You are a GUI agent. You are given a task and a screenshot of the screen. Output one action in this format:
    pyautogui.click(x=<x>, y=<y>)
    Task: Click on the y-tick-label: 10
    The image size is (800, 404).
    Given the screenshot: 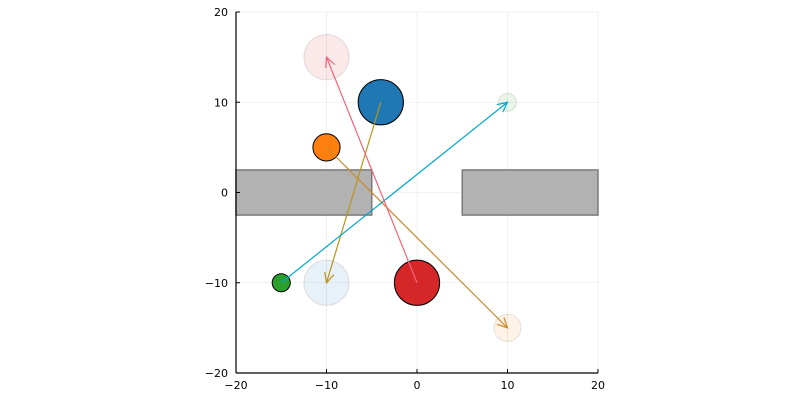 What is the action you would take?
    pyautogui.click(x=221, y=102)
    